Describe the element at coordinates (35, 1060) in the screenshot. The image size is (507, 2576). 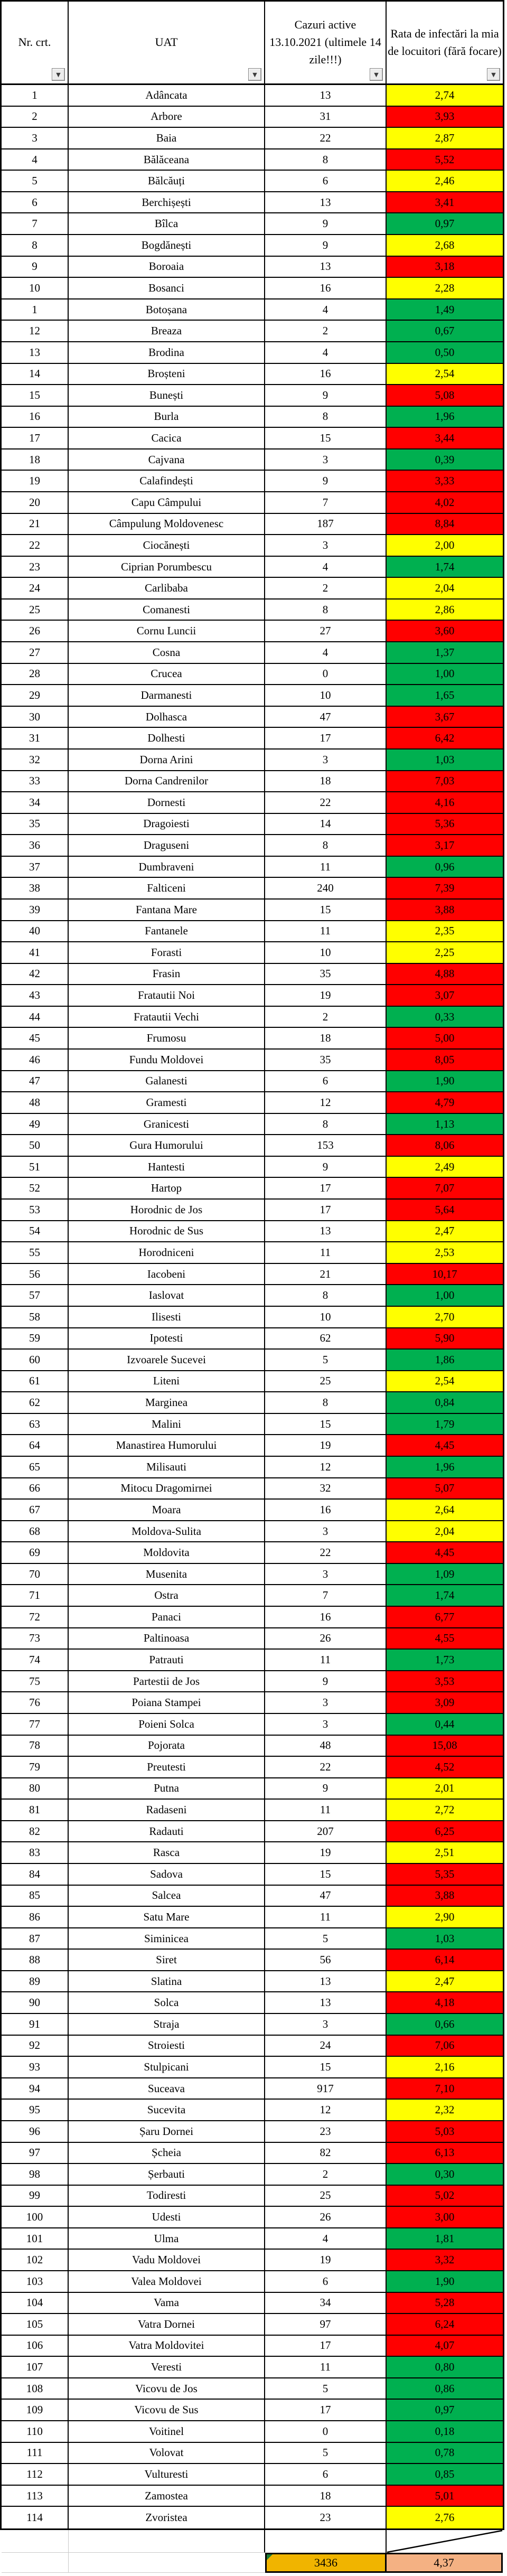
I see `row-number-cell: 46` at that location.